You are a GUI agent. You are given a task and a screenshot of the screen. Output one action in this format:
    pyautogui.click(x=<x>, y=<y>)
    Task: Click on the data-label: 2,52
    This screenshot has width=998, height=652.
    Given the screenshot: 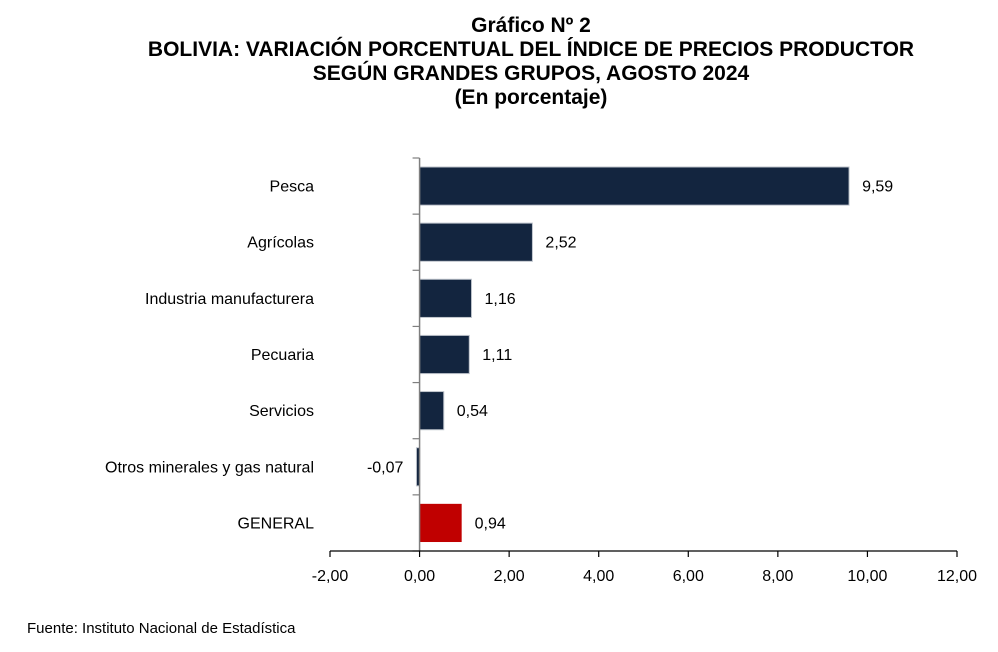 What is the action you would take?
    pyautogui.click(x=560, y=243)
    